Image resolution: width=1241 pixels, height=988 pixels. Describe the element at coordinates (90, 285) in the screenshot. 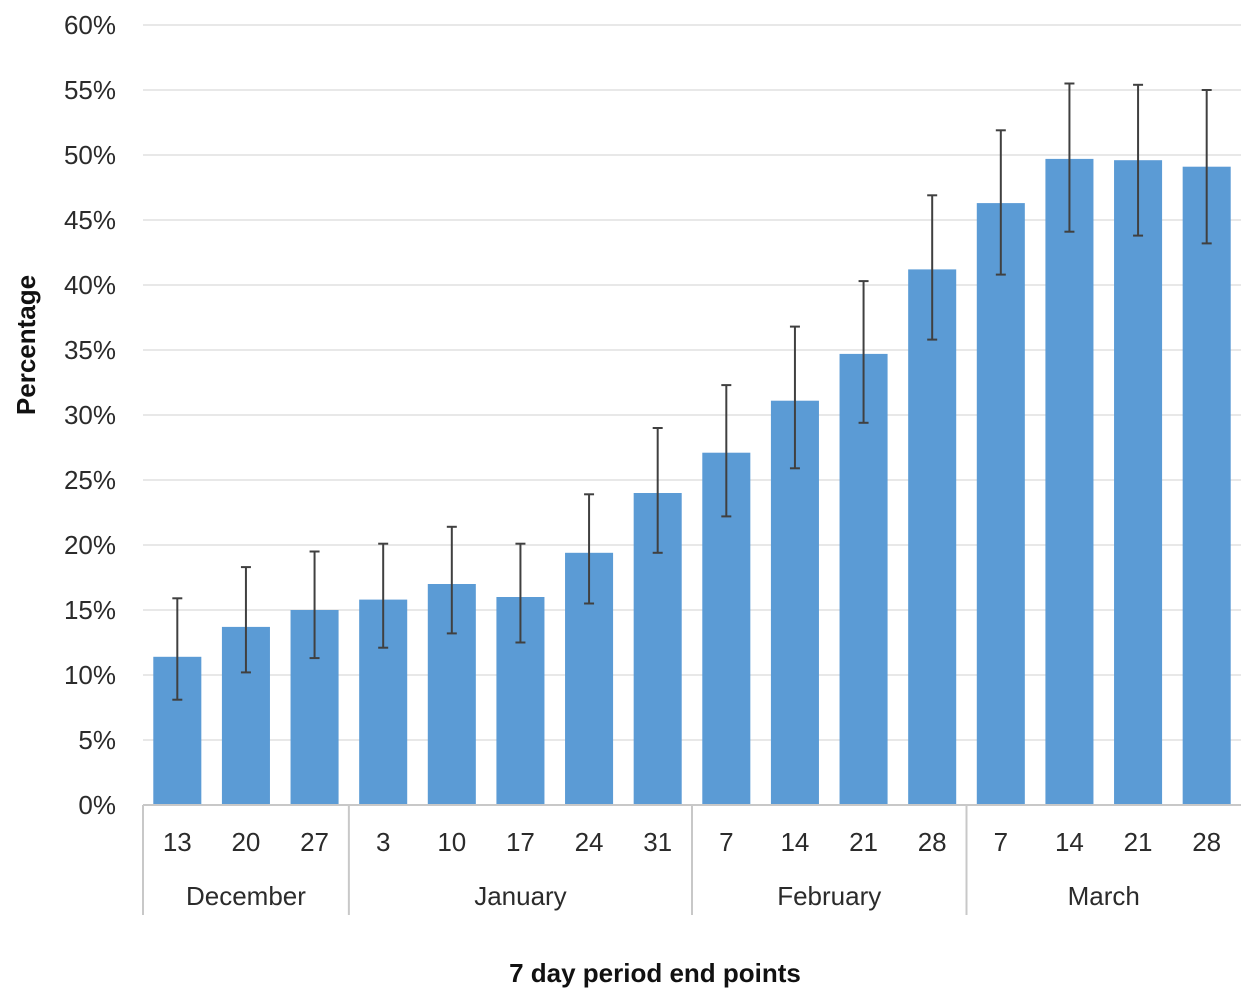

I see `y-tick-label: 40%` at that location.